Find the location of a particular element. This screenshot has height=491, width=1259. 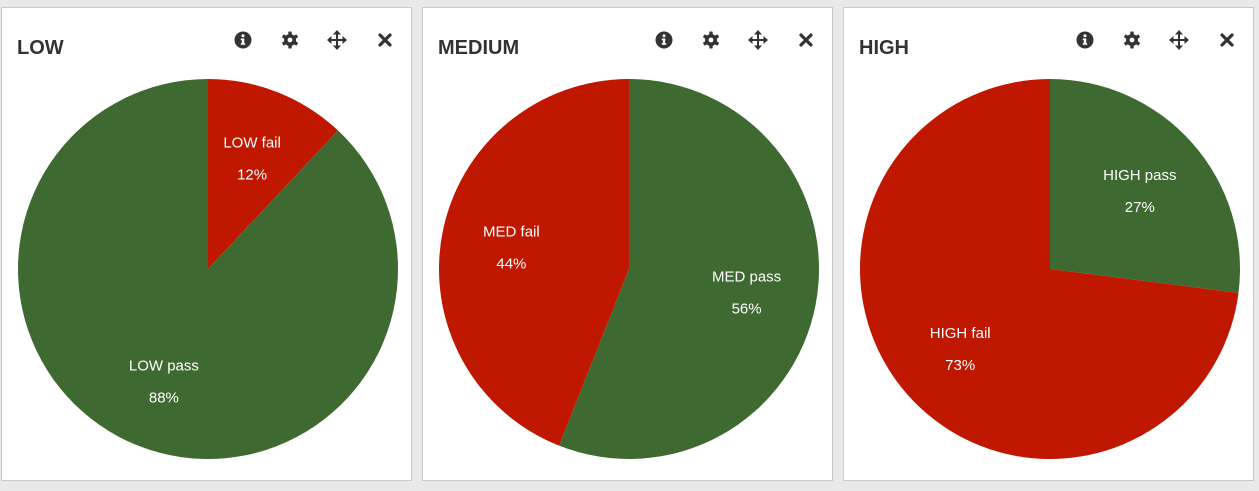

slice-percent-label: 73% is located at coordinates (960, 365).